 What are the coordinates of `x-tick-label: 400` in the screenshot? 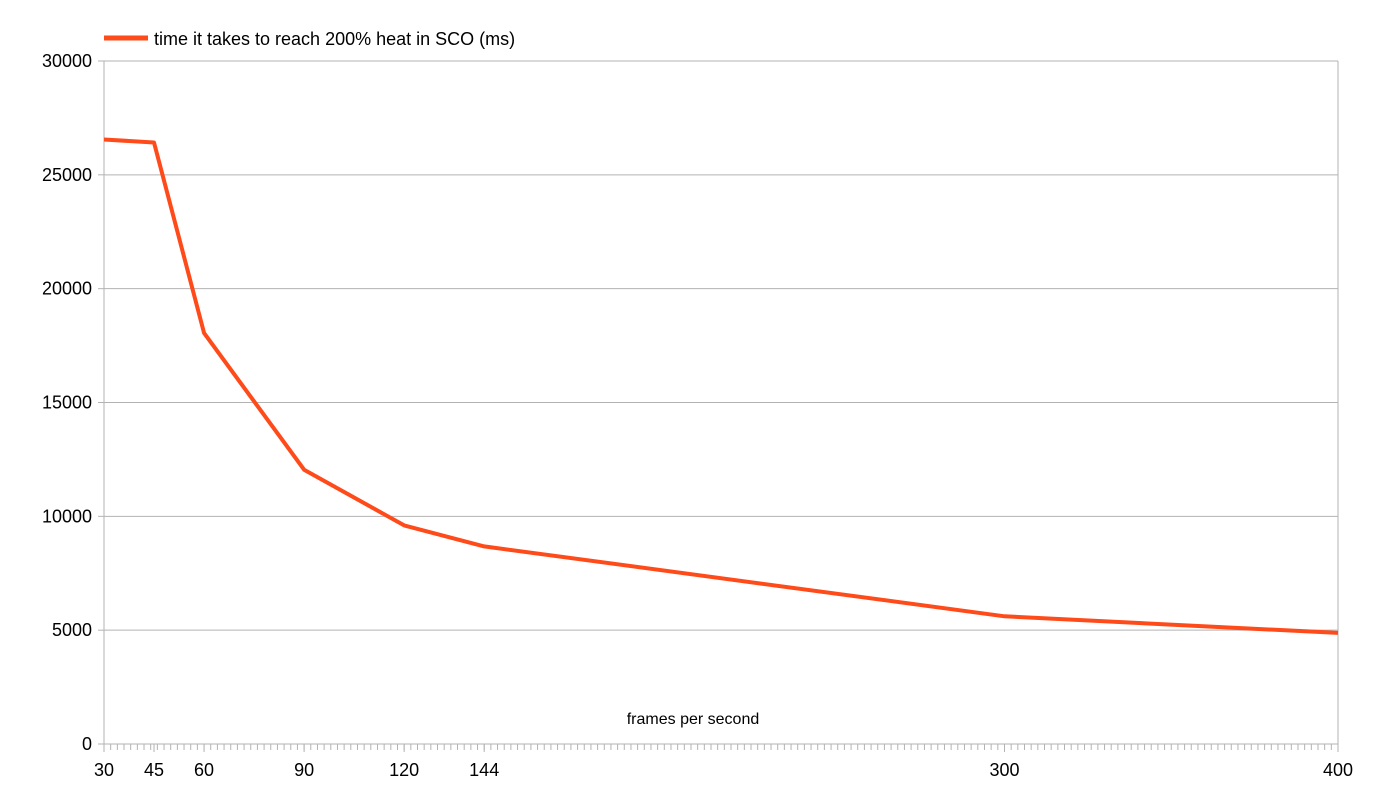 It's located at (1338, 770).